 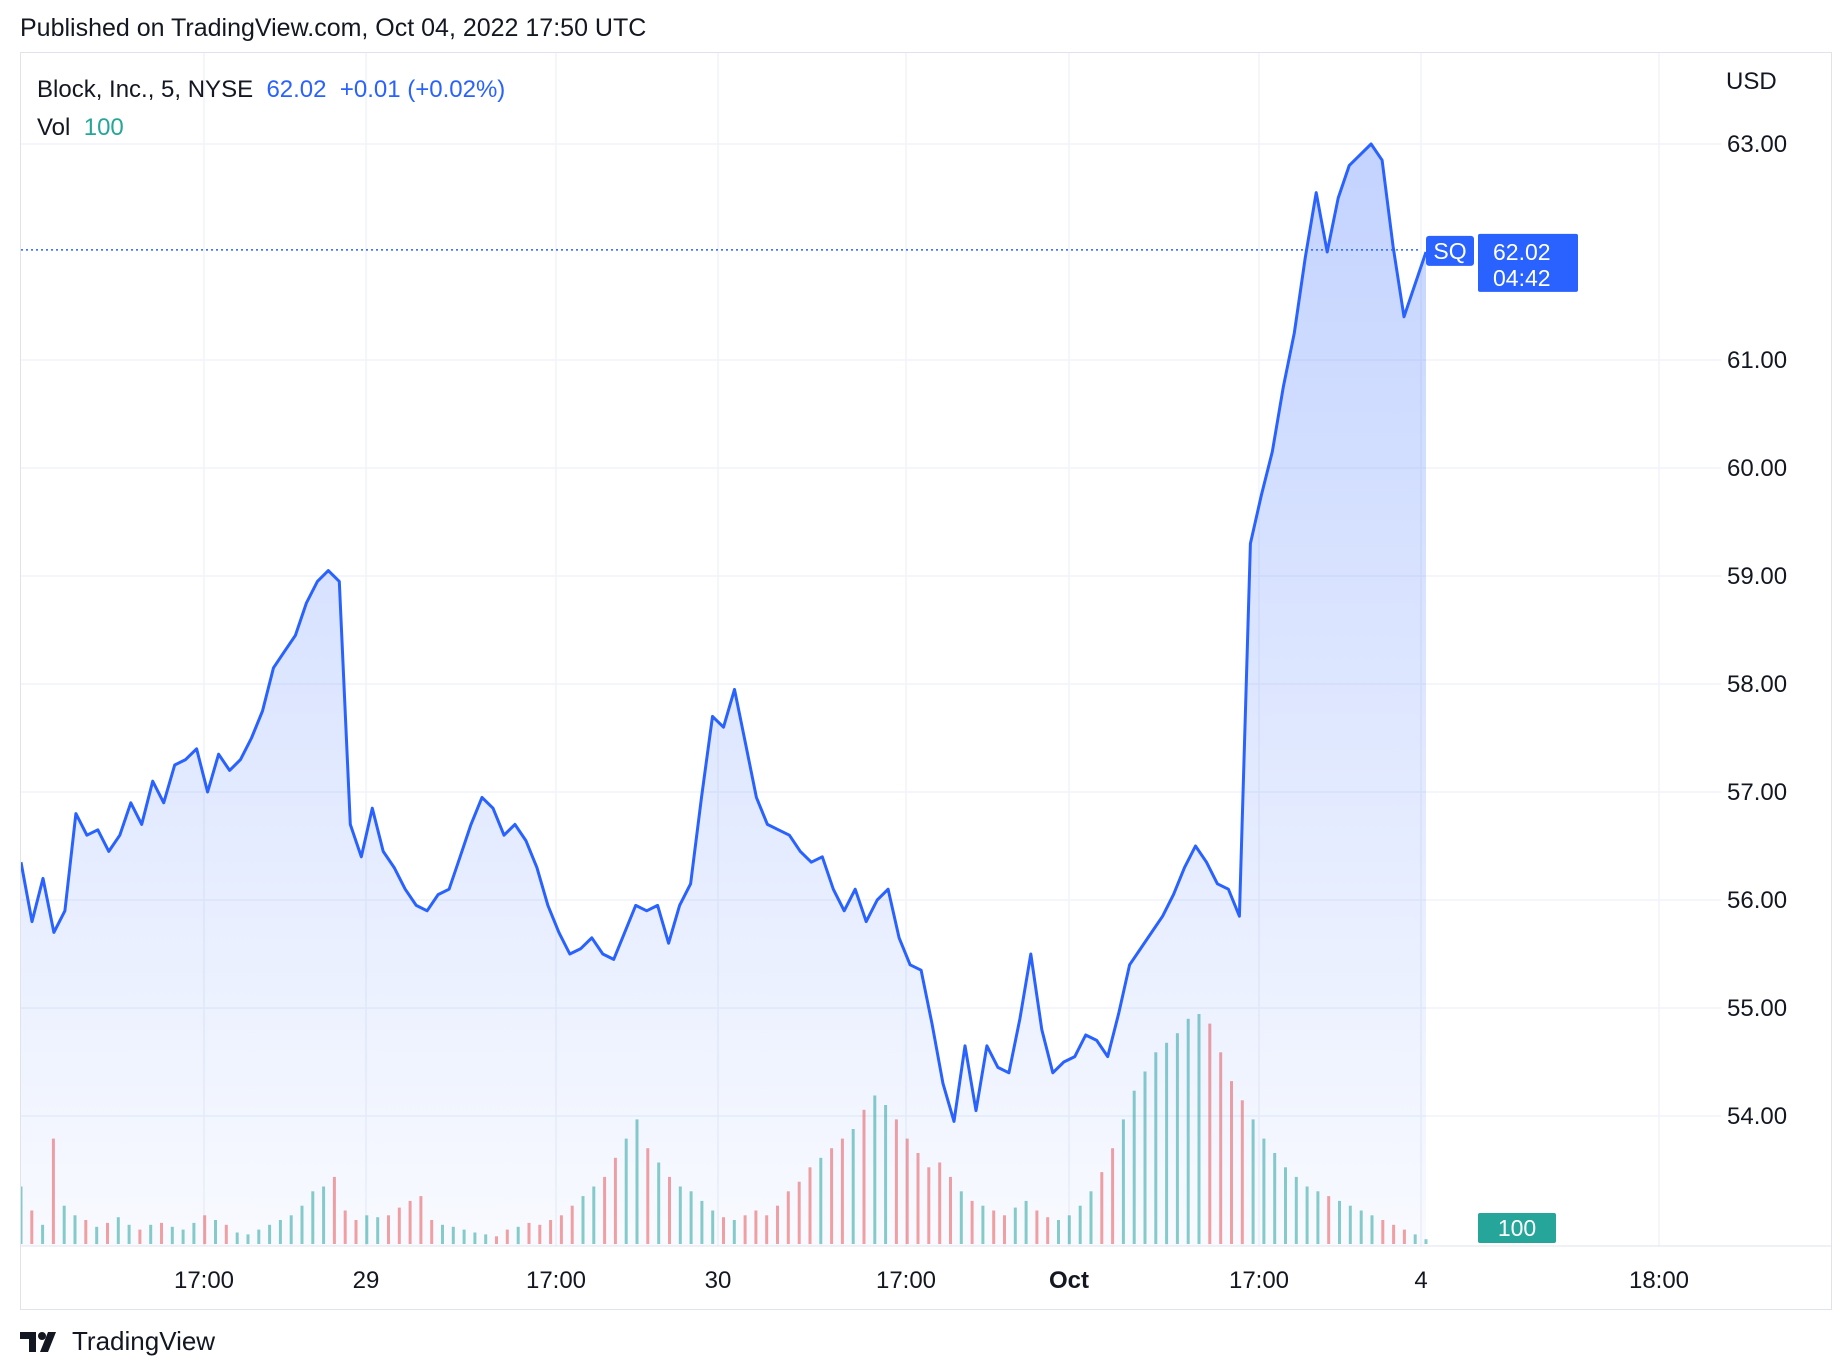 What do you see at coordinates (1757, 1008) in the screenshot?
I see `y-tick-label: 55.00` at bounding box center [1757, 1008].